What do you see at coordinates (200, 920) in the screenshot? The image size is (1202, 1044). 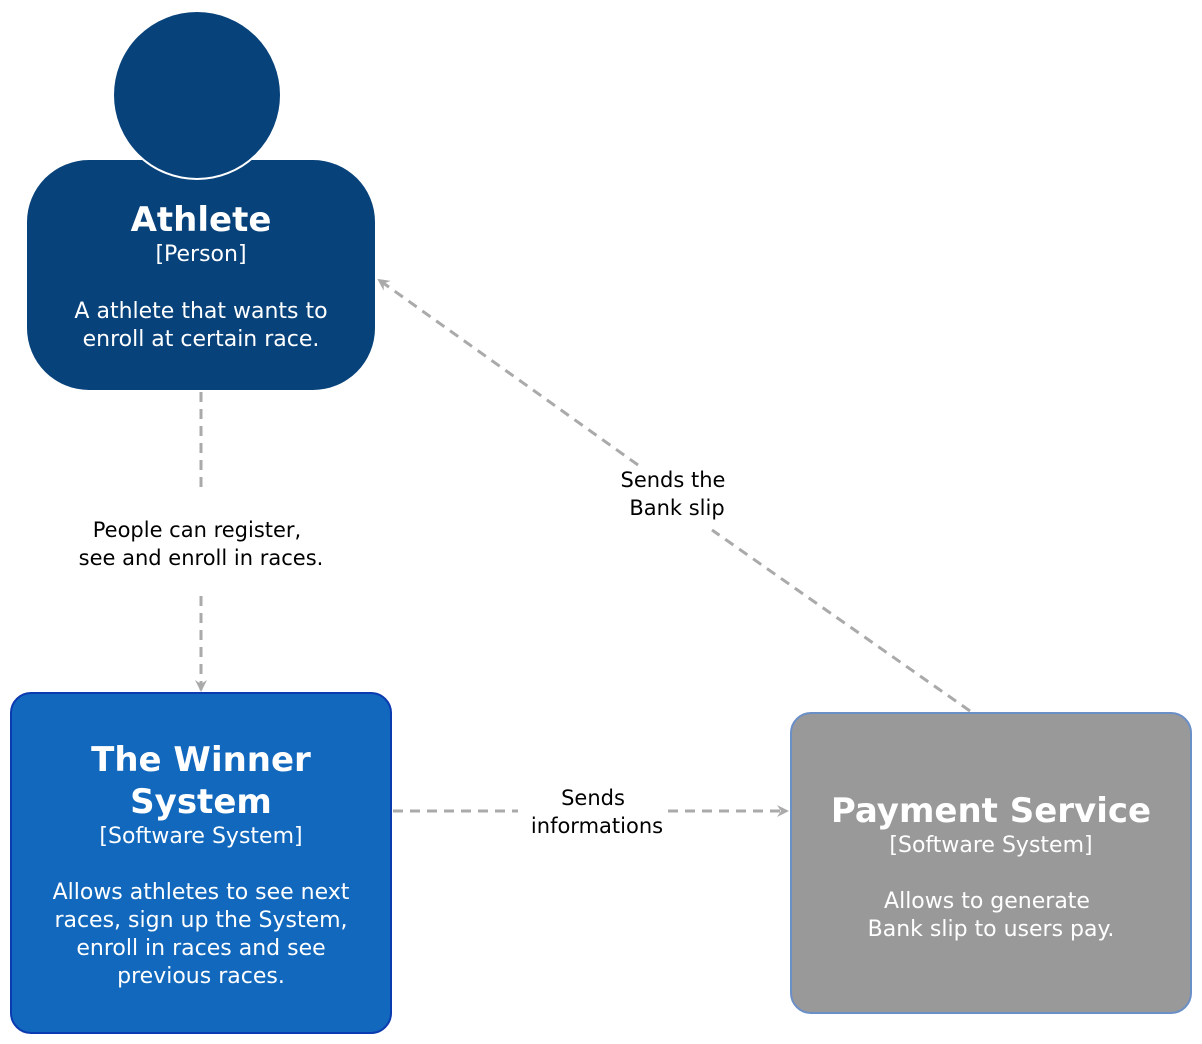 I see `system-description-line: races, sign up the System,` at bounding box center [200, 920].